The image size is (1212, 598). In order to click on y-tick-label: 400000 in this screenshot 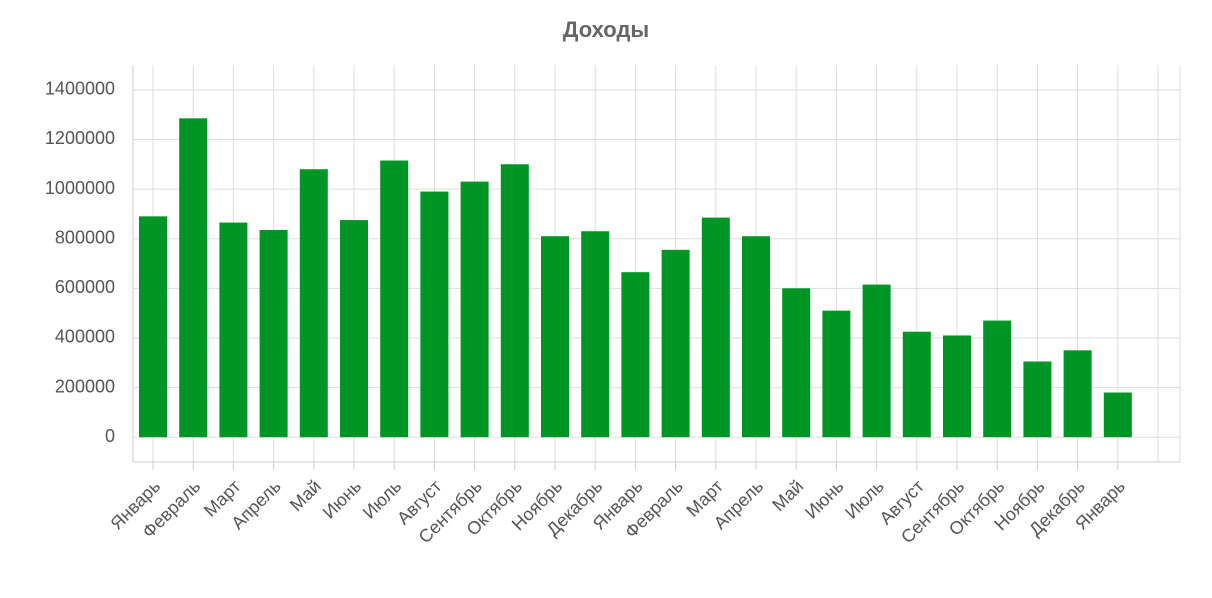, I will do `click(85, 337)`.